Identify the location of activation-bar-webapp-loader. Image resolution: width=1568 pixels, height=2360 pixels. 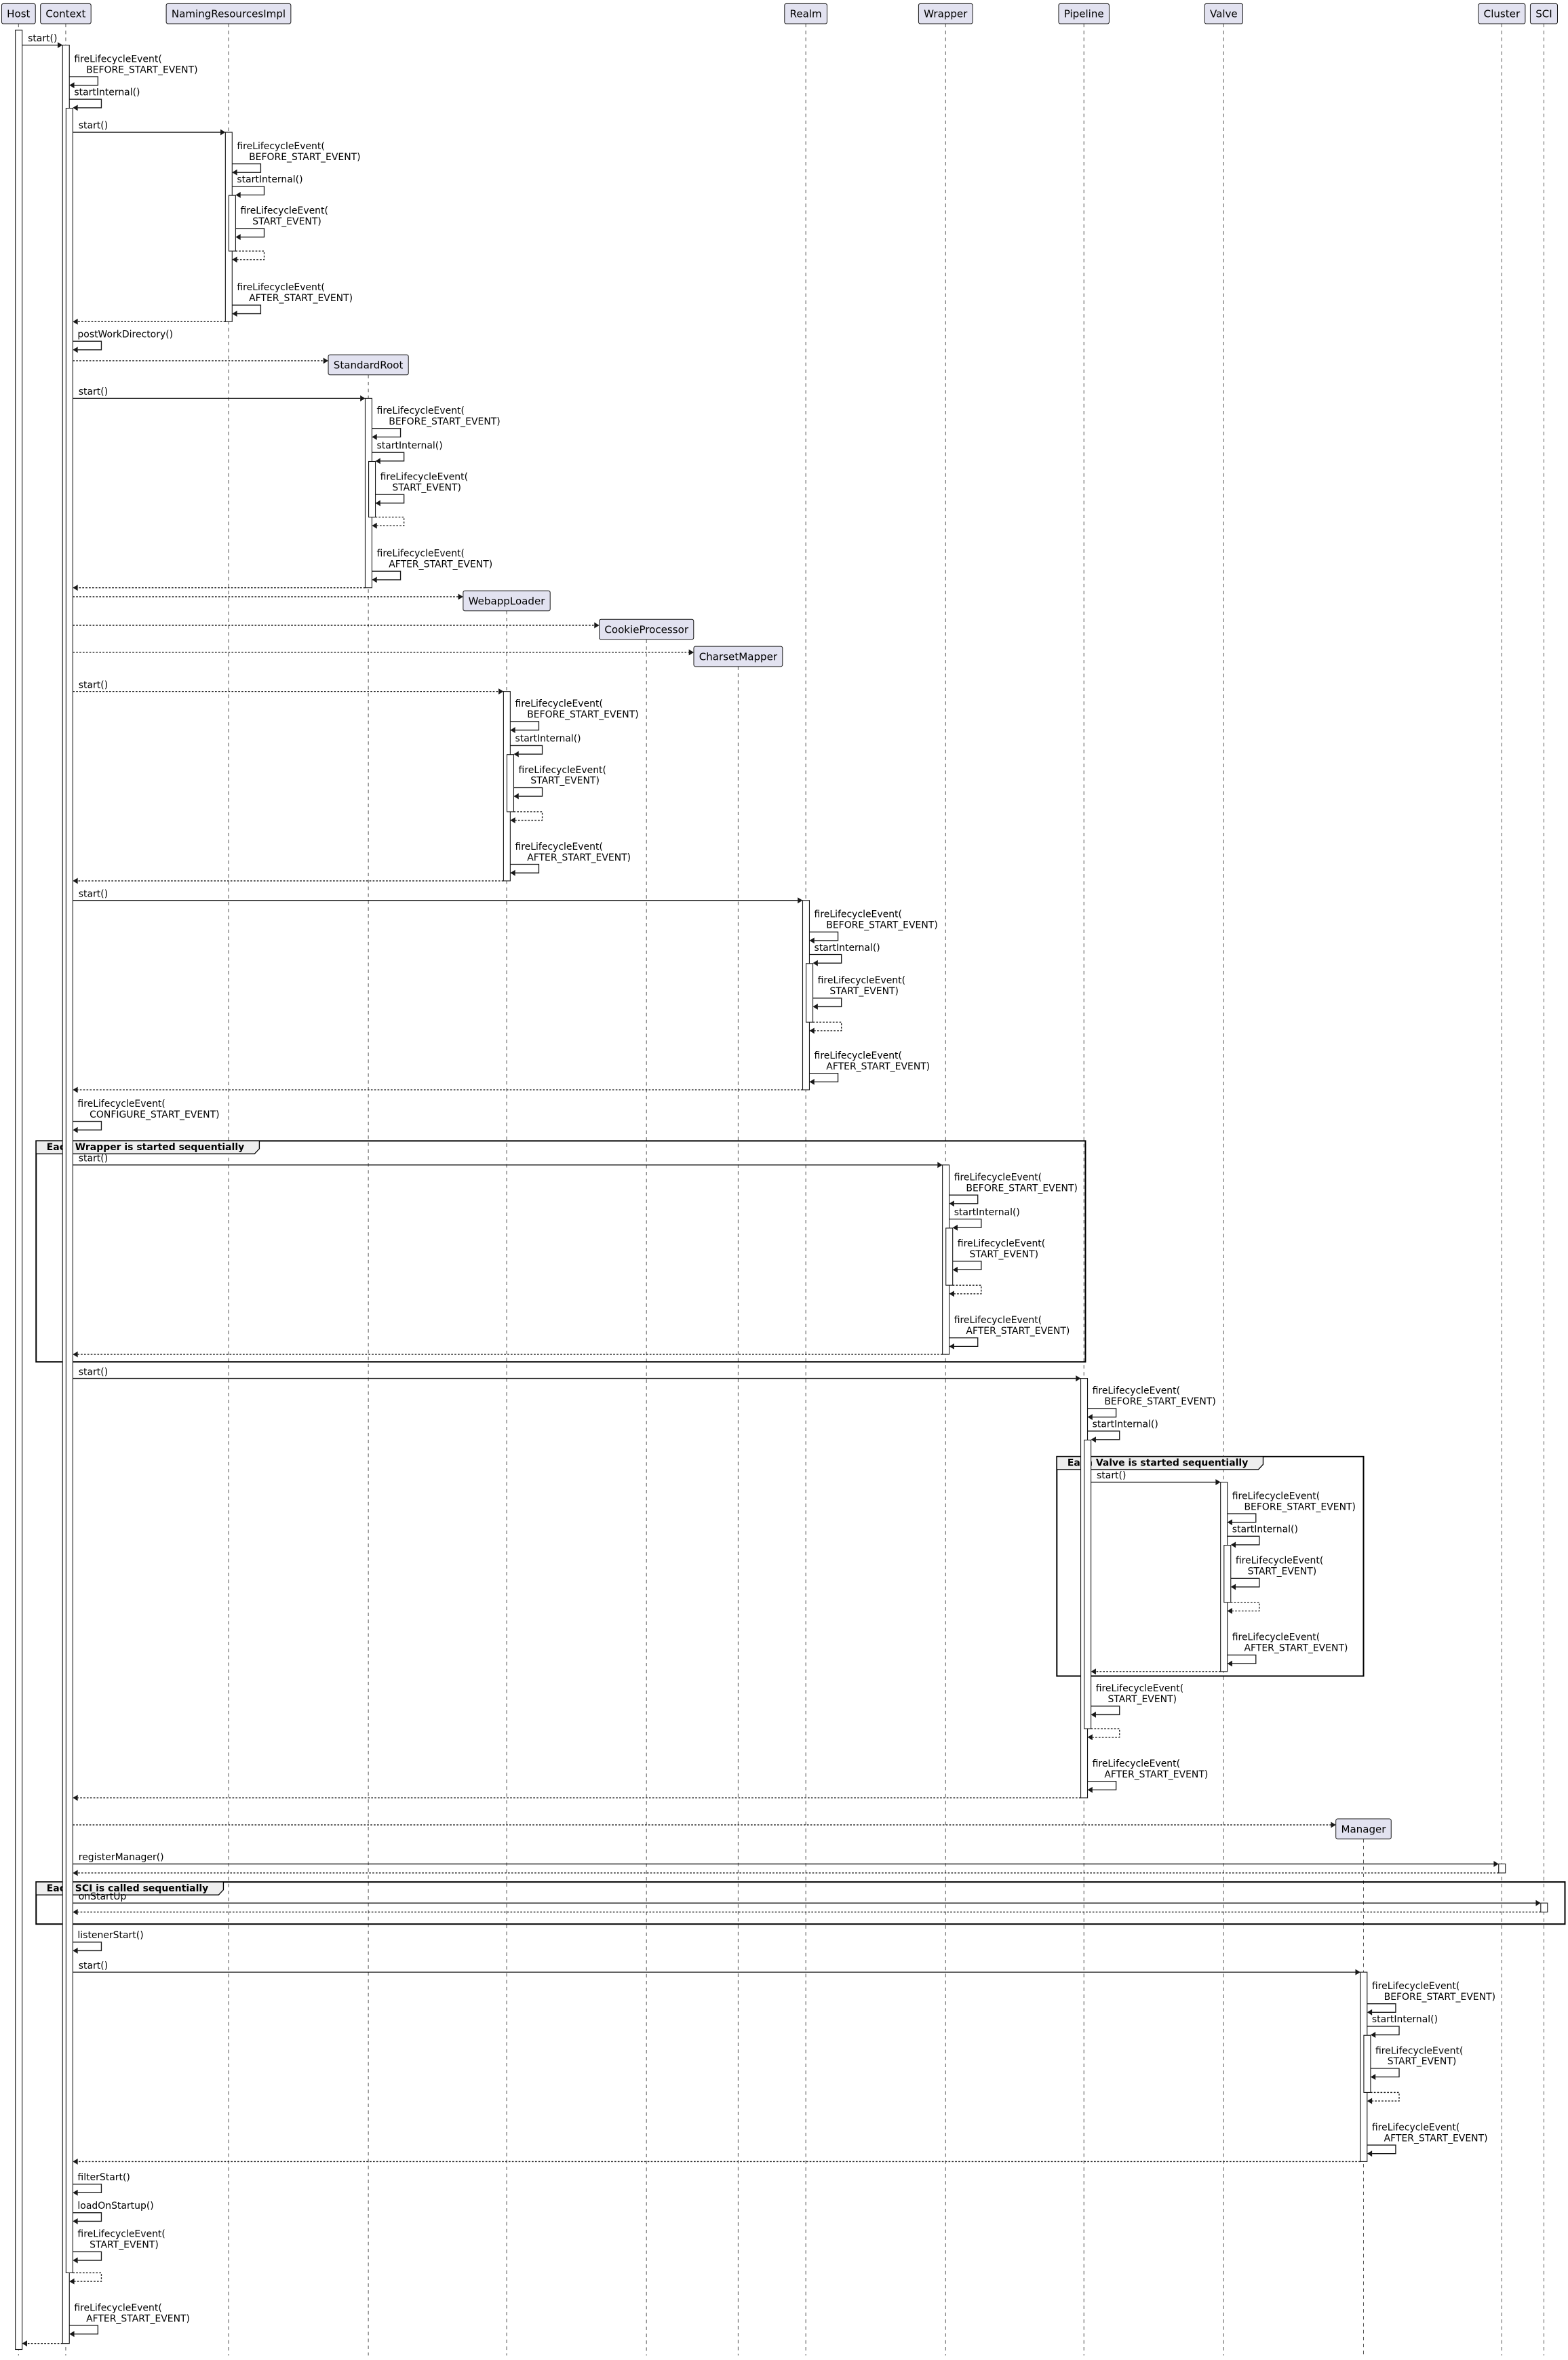
(510, 783).